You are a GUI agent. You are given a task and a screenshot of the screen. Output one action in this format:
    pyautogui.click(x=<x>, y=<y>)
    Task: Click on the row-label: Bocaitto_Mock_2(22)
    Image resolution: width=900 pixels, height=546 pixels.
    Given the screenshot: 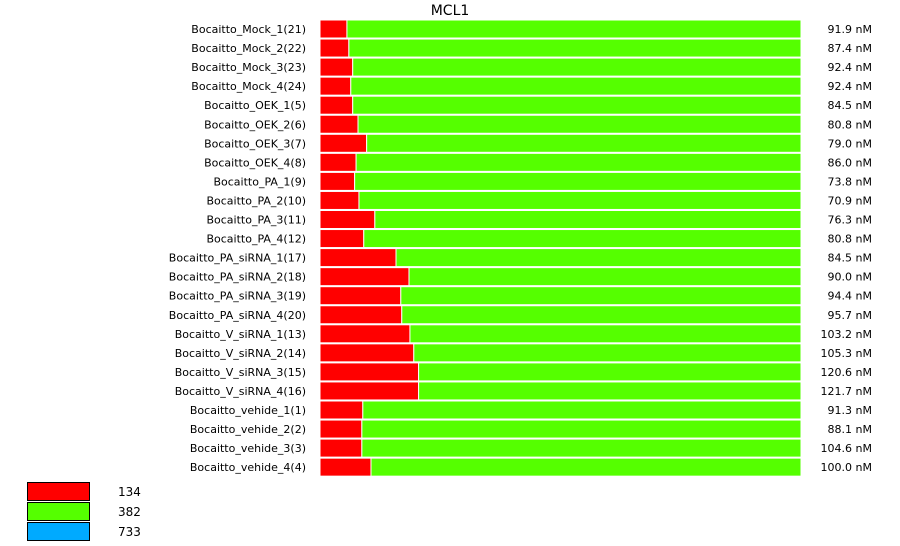 What is the action you would take?
    pyautogui.click(x=248, y=48)
    